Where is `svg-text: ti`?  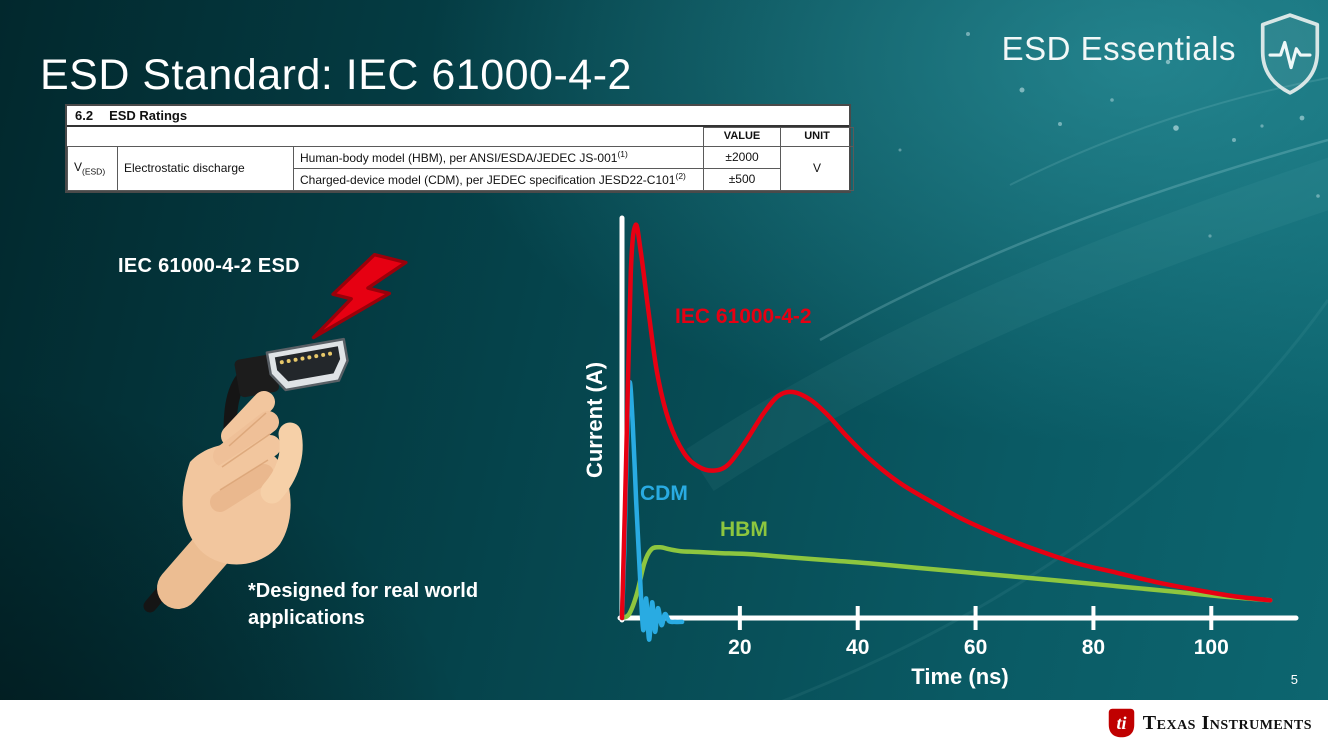 svg-text: ti is located at coordinates (1121, 723).